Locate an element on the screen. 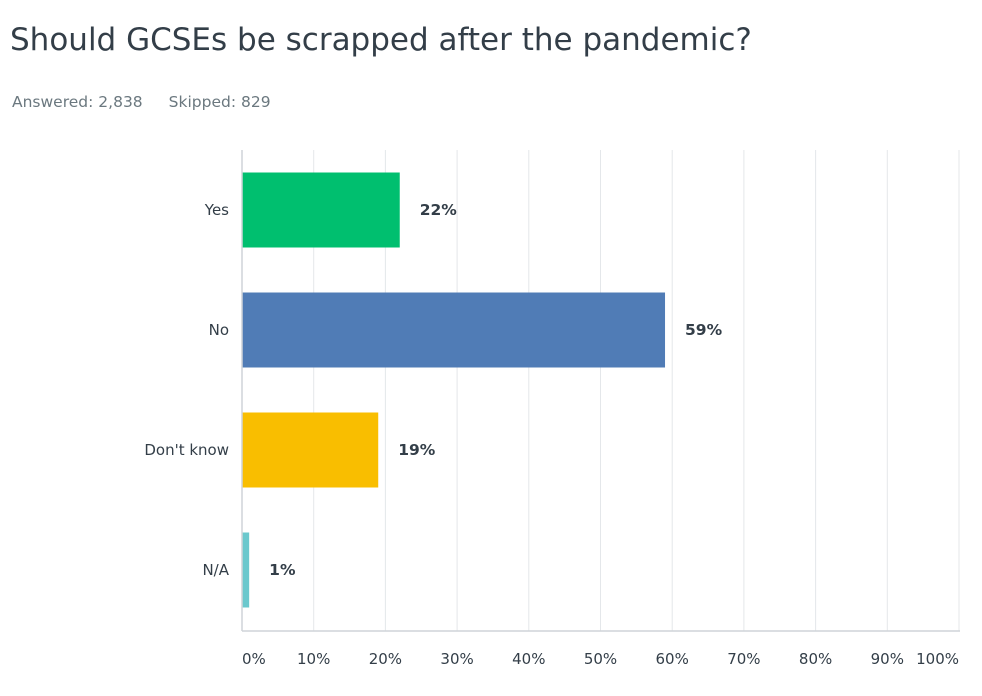  skipped-value: 829 is located at coordinates (256, 102).